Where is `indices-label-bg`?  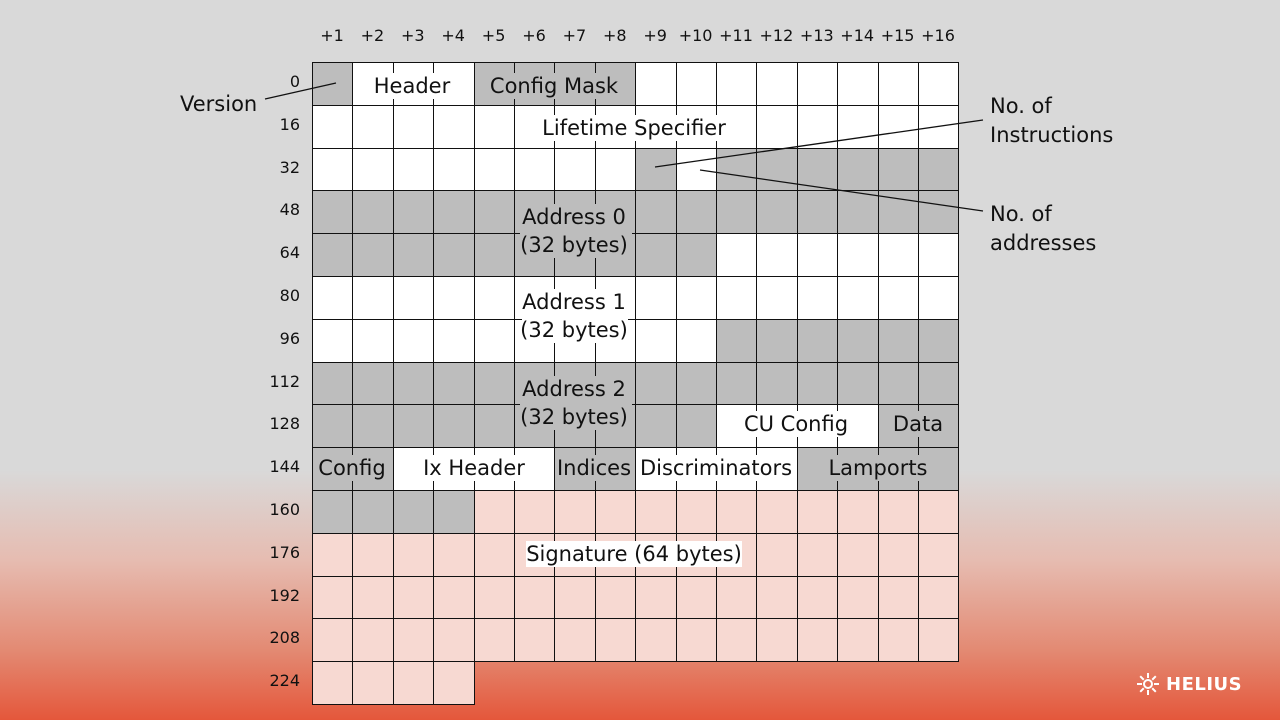
indices-label-bg is located at coordinates (593, 468).